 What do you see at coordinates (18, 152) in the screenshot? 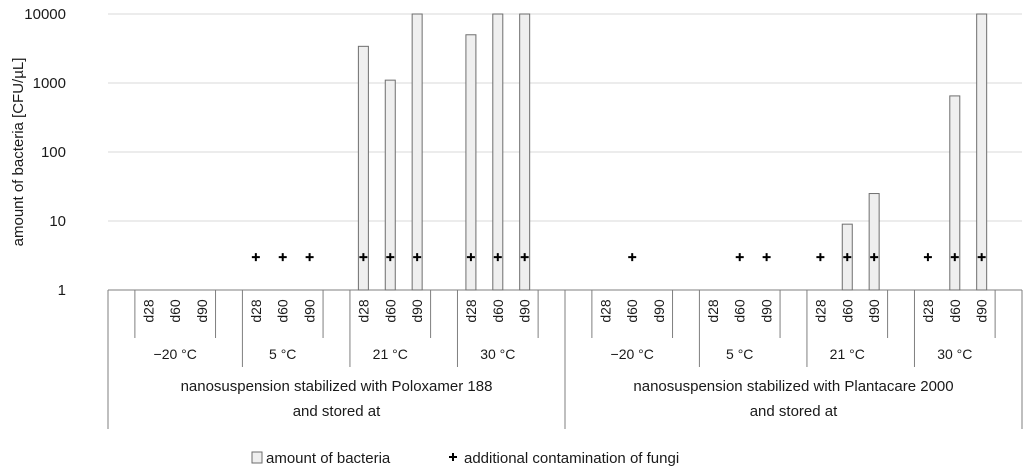
I see `y-axis-label: amount of bacteria [CFU/µL]` at bounding box center [18, 152].